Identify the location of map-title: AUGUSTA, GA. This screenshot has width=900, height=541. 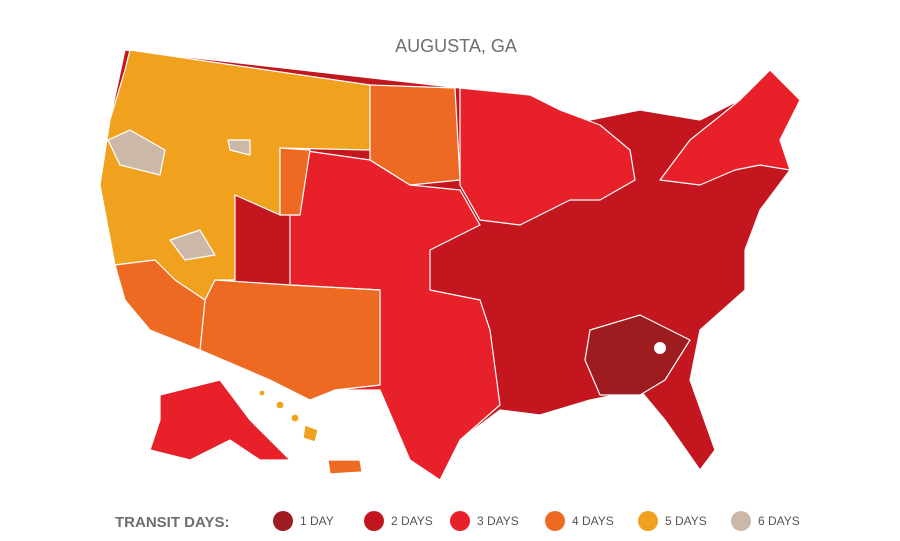
(456, 46).